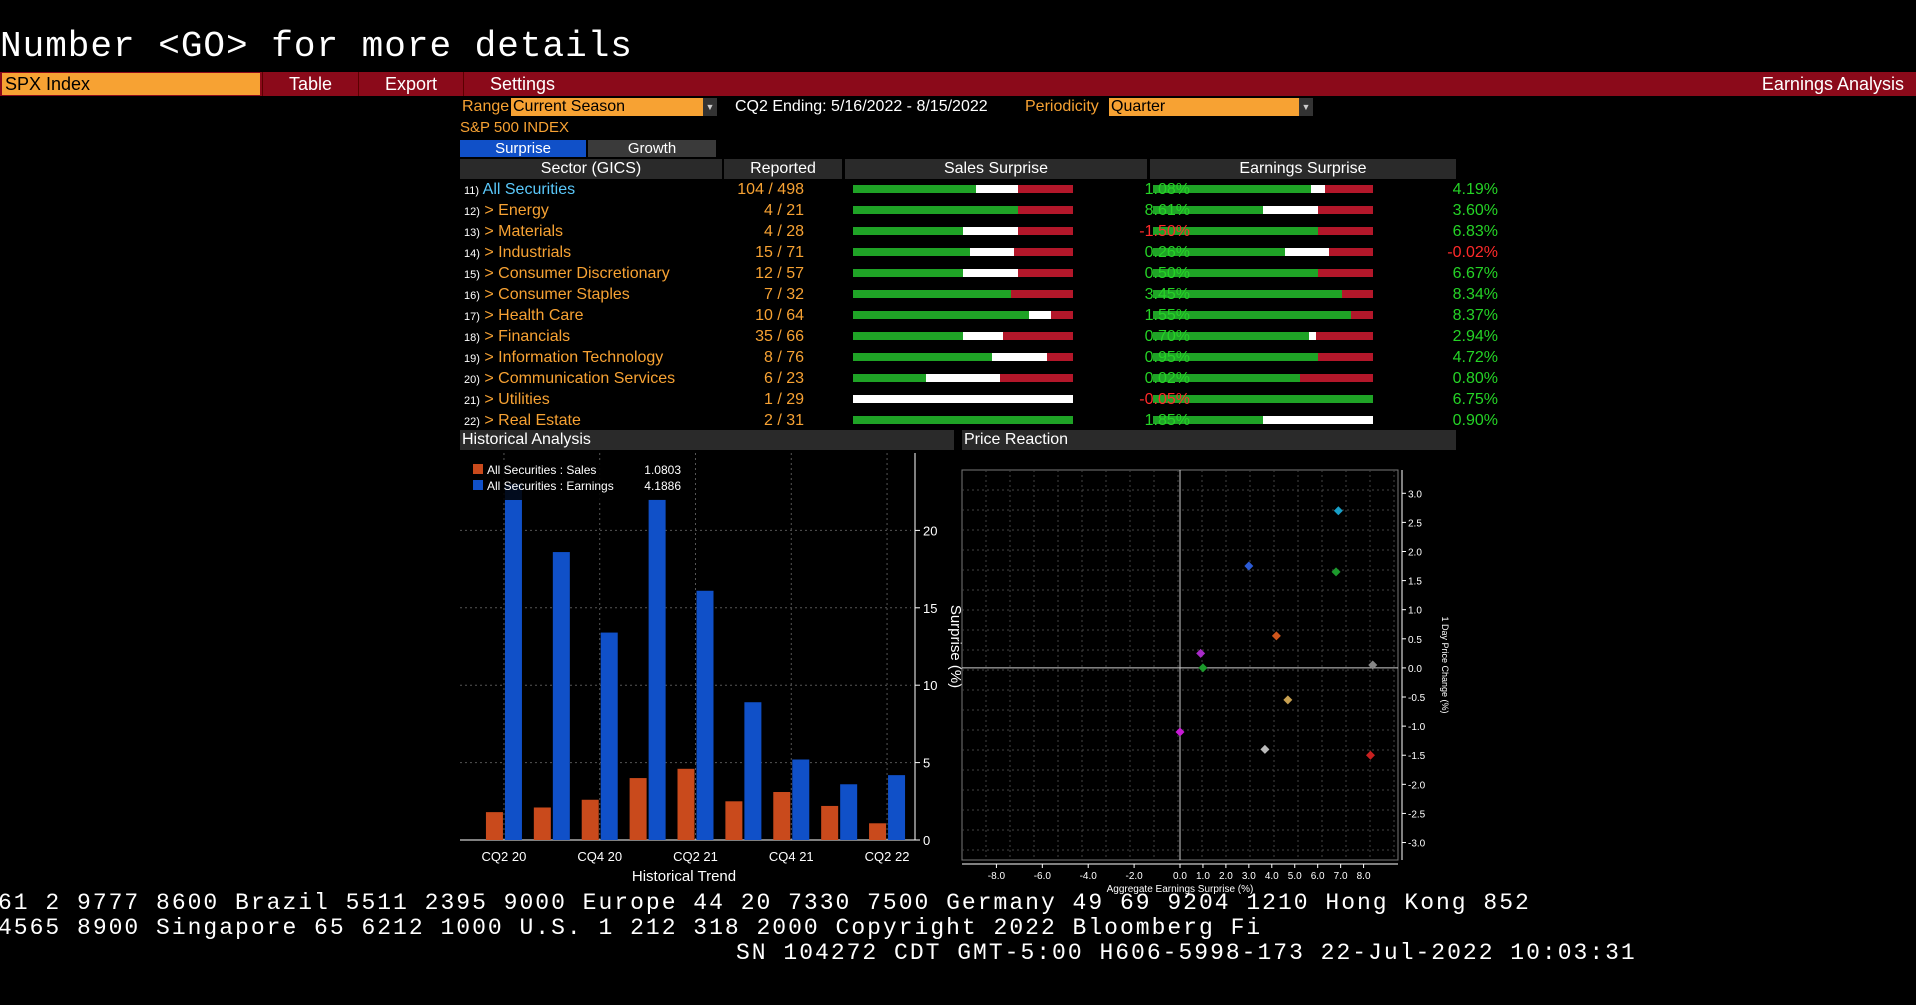  What do you see at coordinates (979, 252) in the screenshot?
I see `table-row: 14) > Industrials 15 / 71 0.26% -0.02%` at bounding box center [979, 252].